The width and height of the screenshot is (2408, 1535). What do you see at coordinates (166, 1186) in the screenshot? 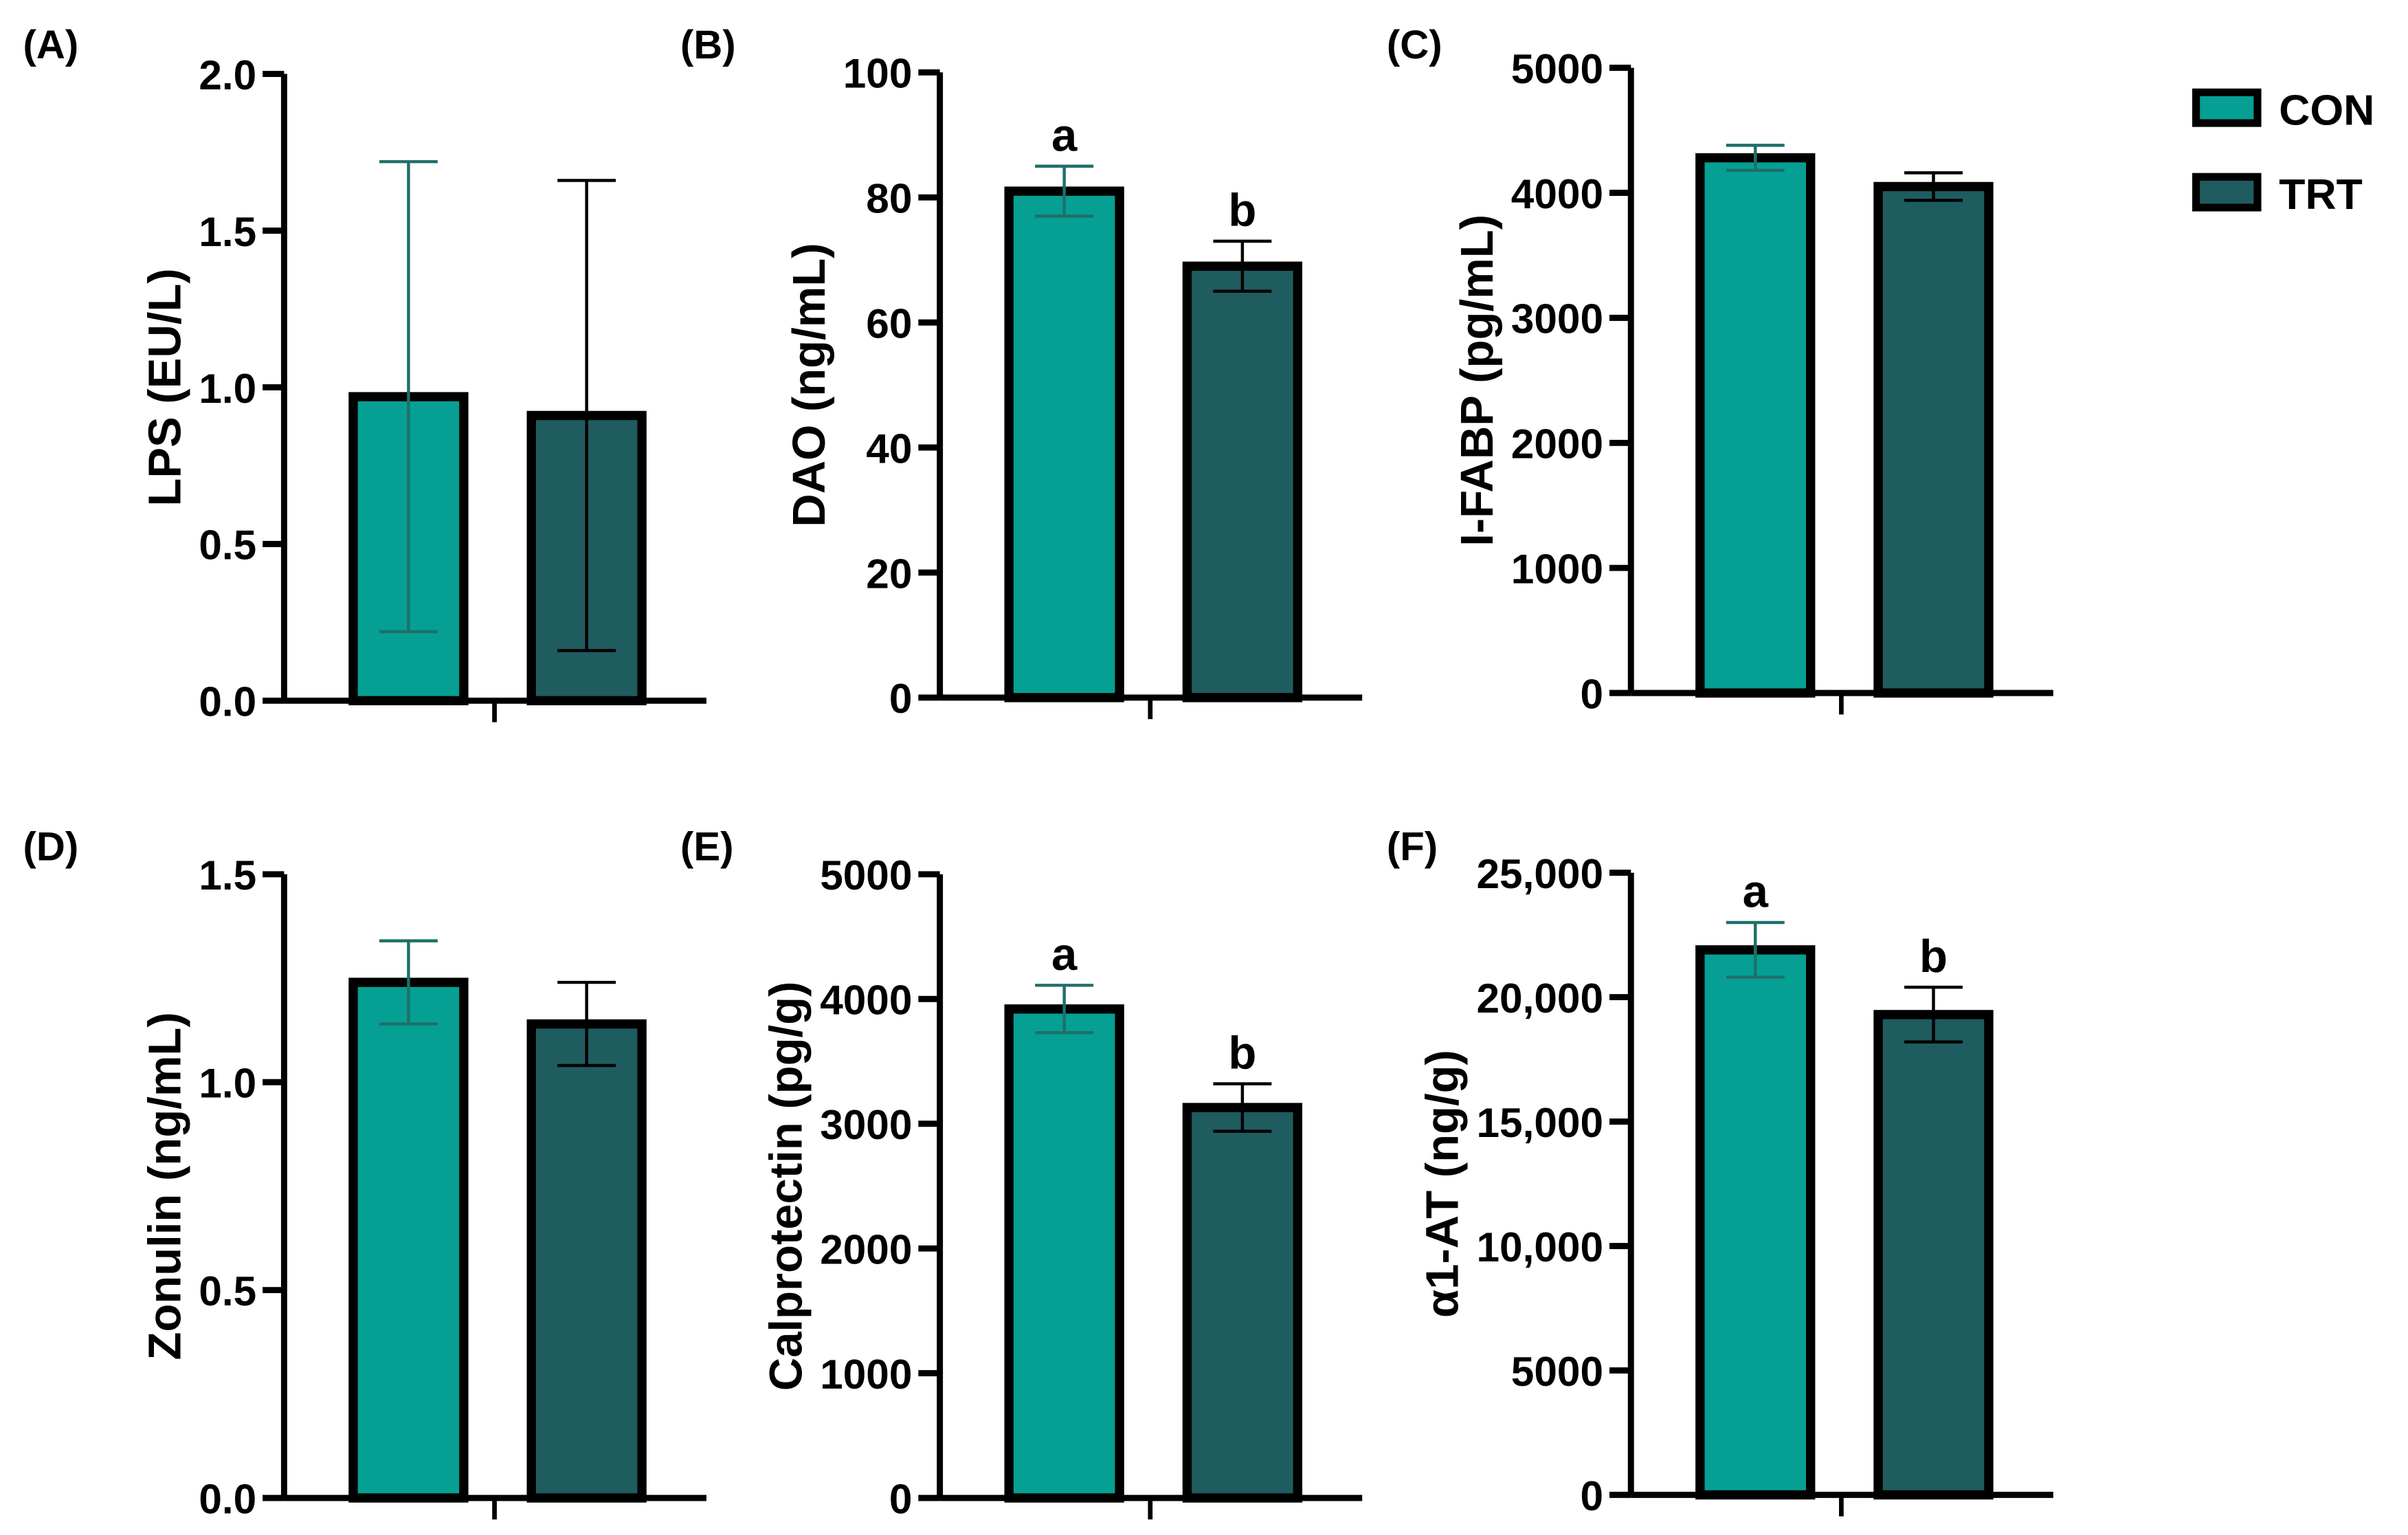
I see `y-axis-label: Zonulin (ng/mL)` at bounding box center [166, 1186].